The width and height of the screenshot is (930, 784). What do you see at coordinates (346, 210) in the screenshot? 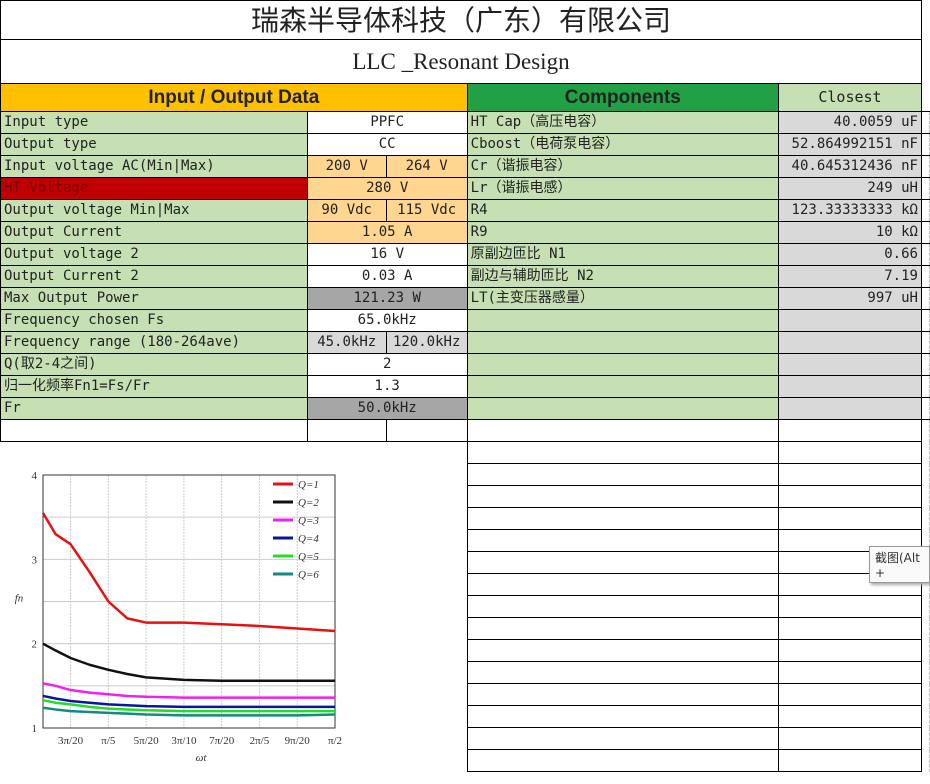
I see `io-min-value-cell: 90 Vdc` at bounding box center [346, 210].